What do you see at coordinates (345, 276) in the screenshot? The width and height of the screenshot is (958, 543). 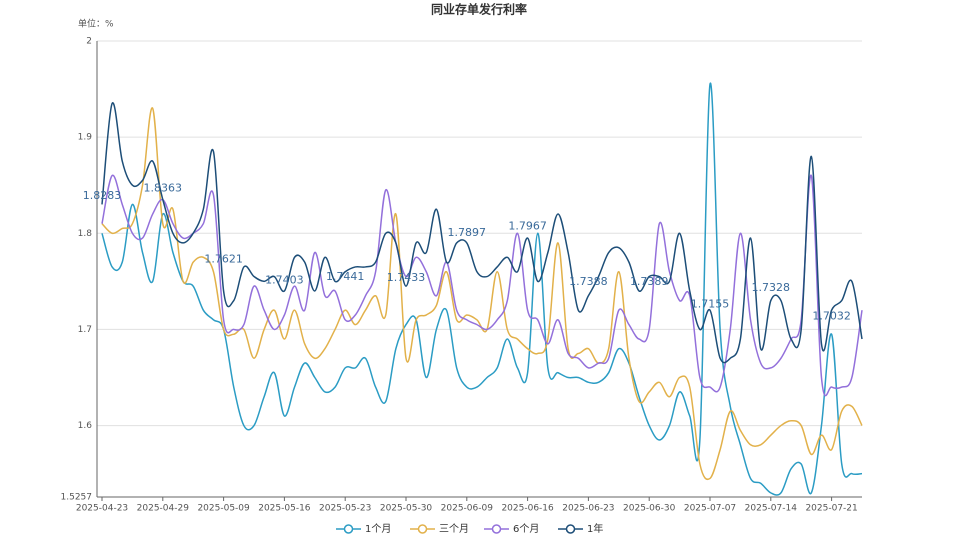 I see `annotation-label: 1.7441` at bounding box center [345, 276].